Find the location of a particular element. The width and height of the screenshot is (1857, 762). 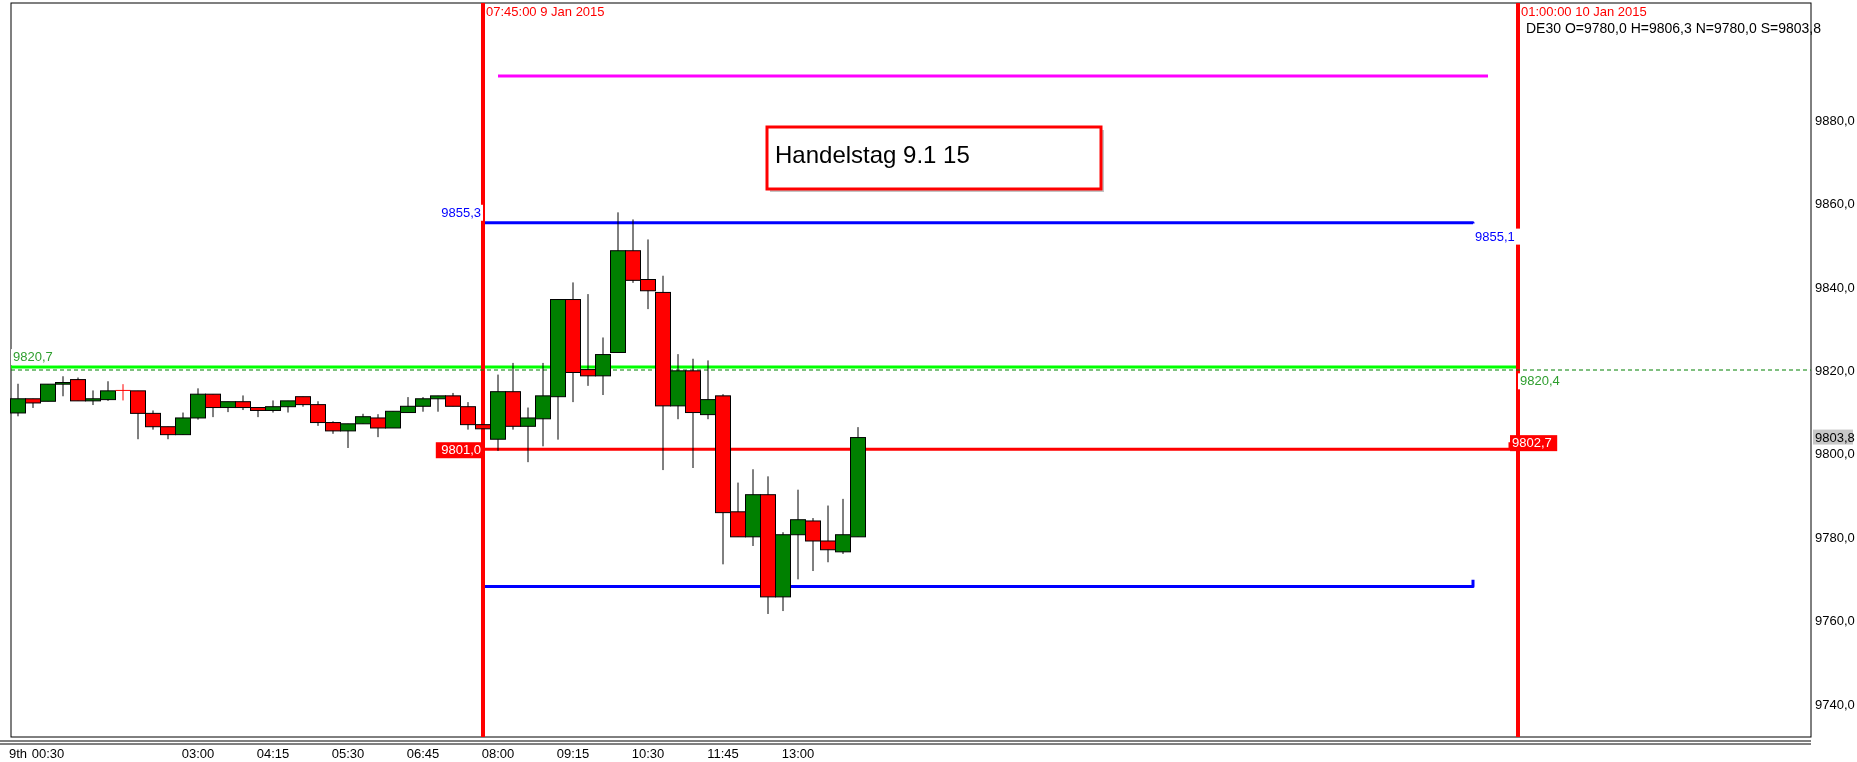

x-tick-label: 05:30 is located at coordinates (348, 753).